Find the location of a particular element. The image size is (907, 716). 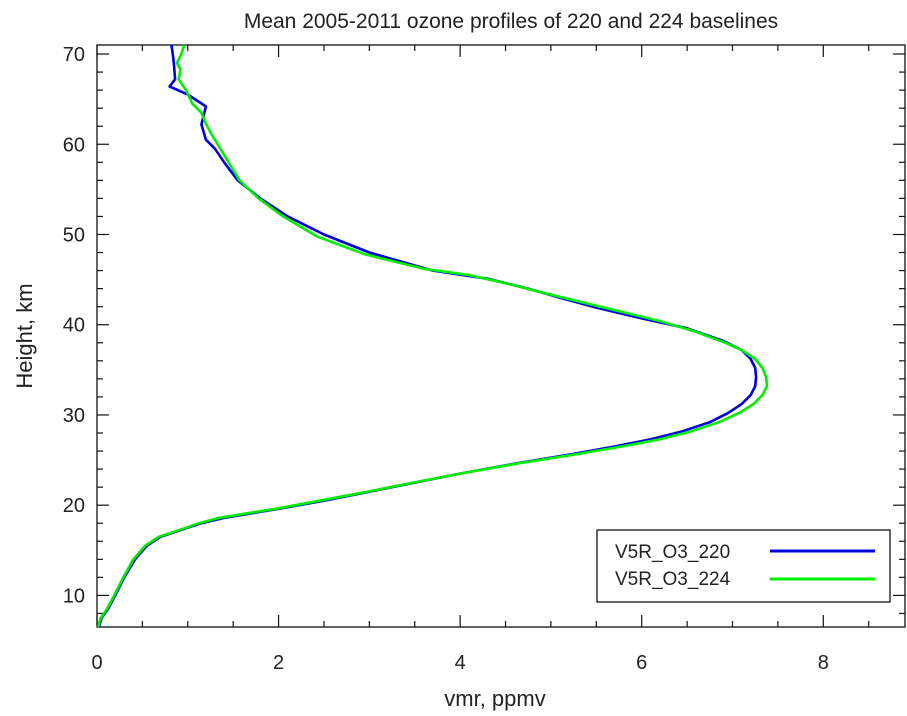

legend-label-series-1: V5R_O3_220 is located at coordinates (672, 552).